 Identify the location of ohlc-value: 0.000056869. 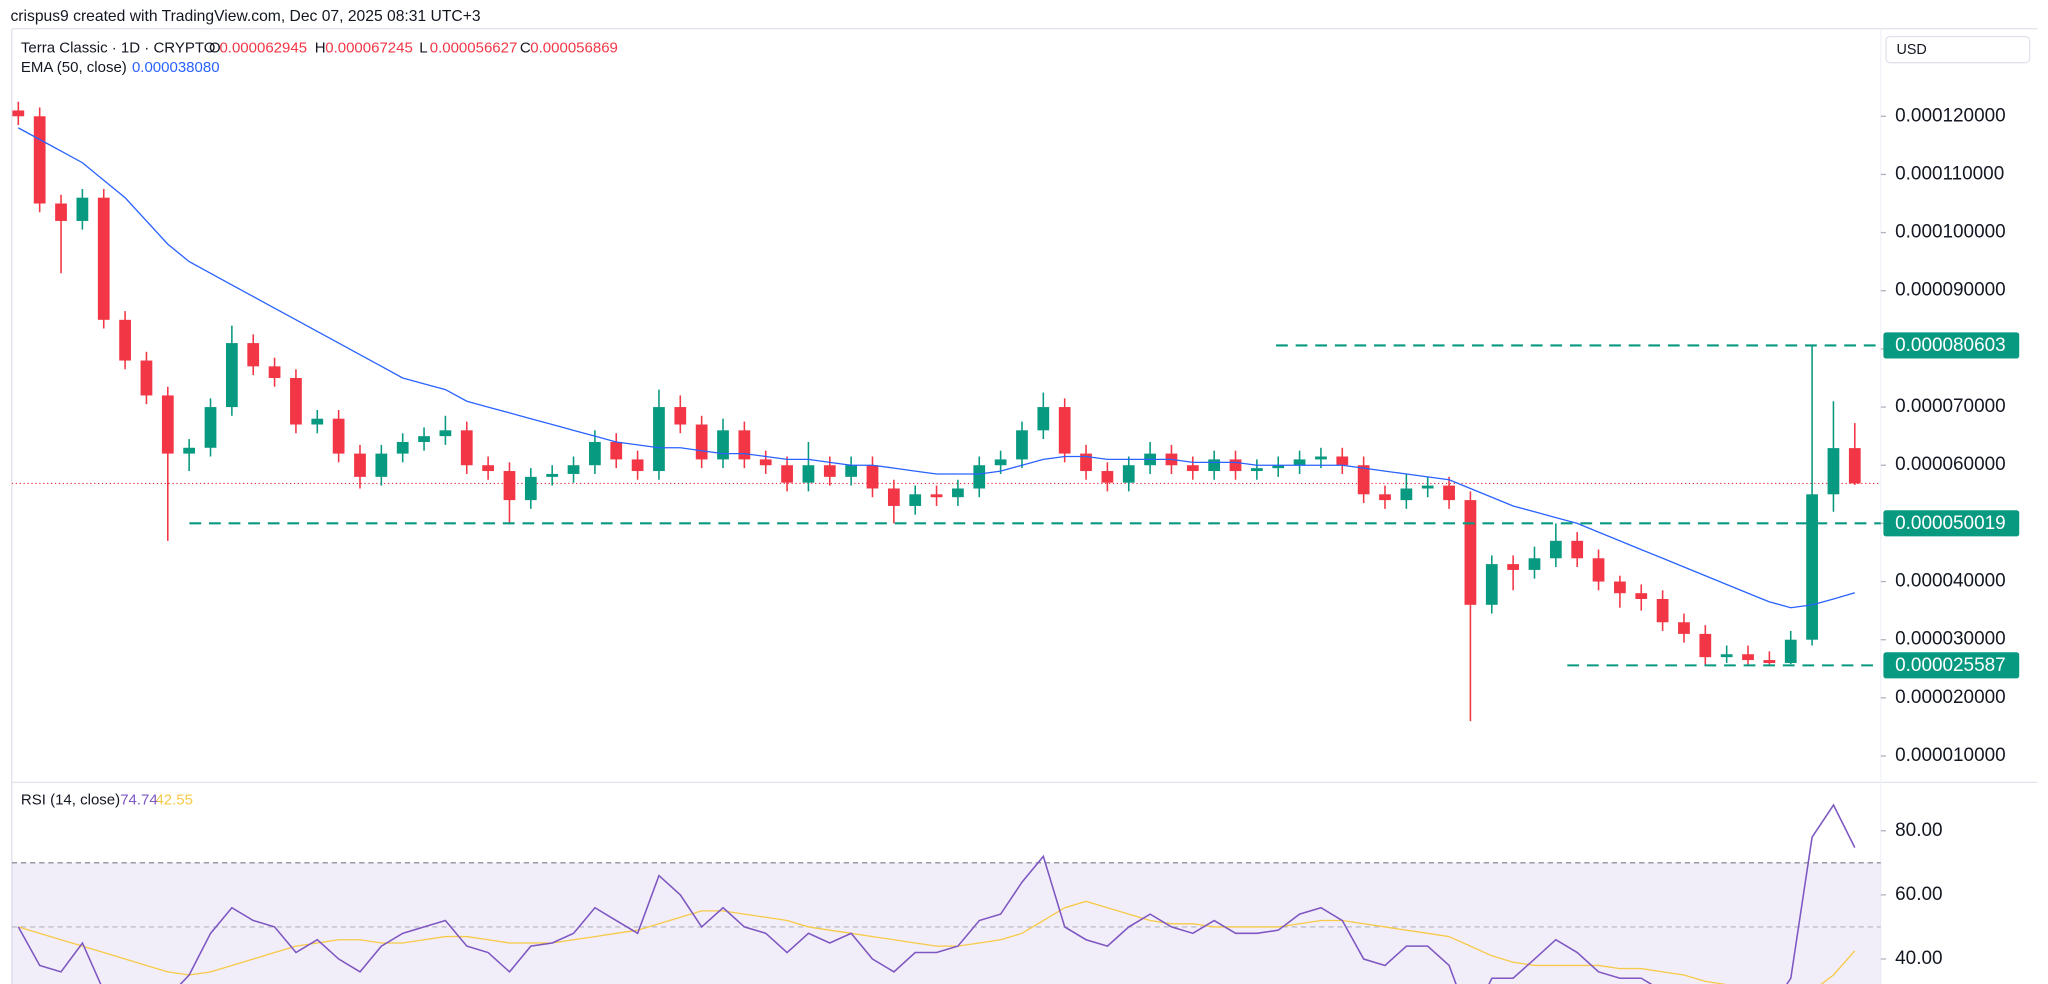
(574, 47).